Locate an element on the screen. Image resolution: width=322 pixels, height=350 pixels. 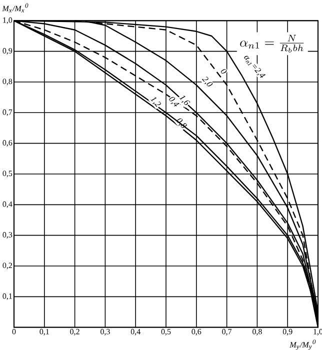
text: 0 is located at coordinates (223, 71).